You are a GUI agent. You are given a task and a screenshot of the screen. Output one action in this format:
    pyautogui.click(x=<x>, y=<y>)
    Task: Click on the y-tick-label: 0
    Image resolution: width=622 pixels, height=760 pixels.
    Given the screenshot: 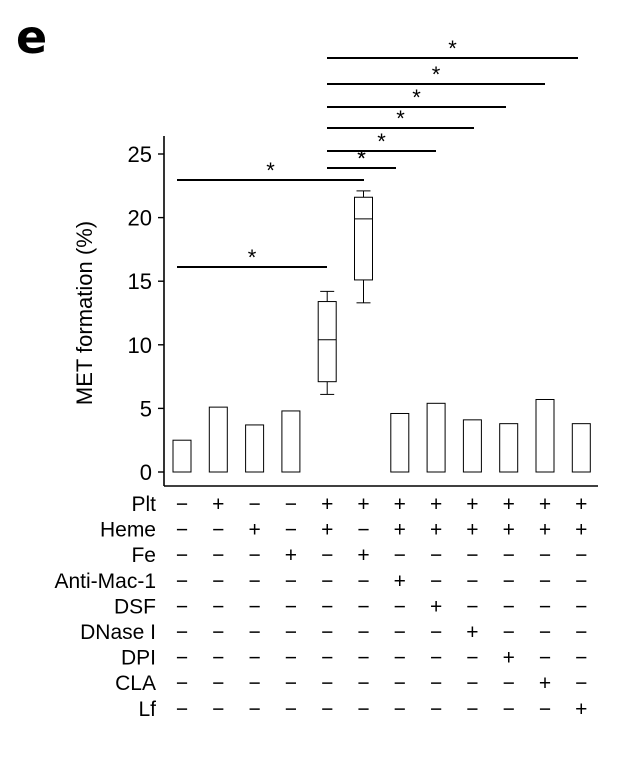 What is the action you would take?
    pyautogui.click(x=146, y=472)
    